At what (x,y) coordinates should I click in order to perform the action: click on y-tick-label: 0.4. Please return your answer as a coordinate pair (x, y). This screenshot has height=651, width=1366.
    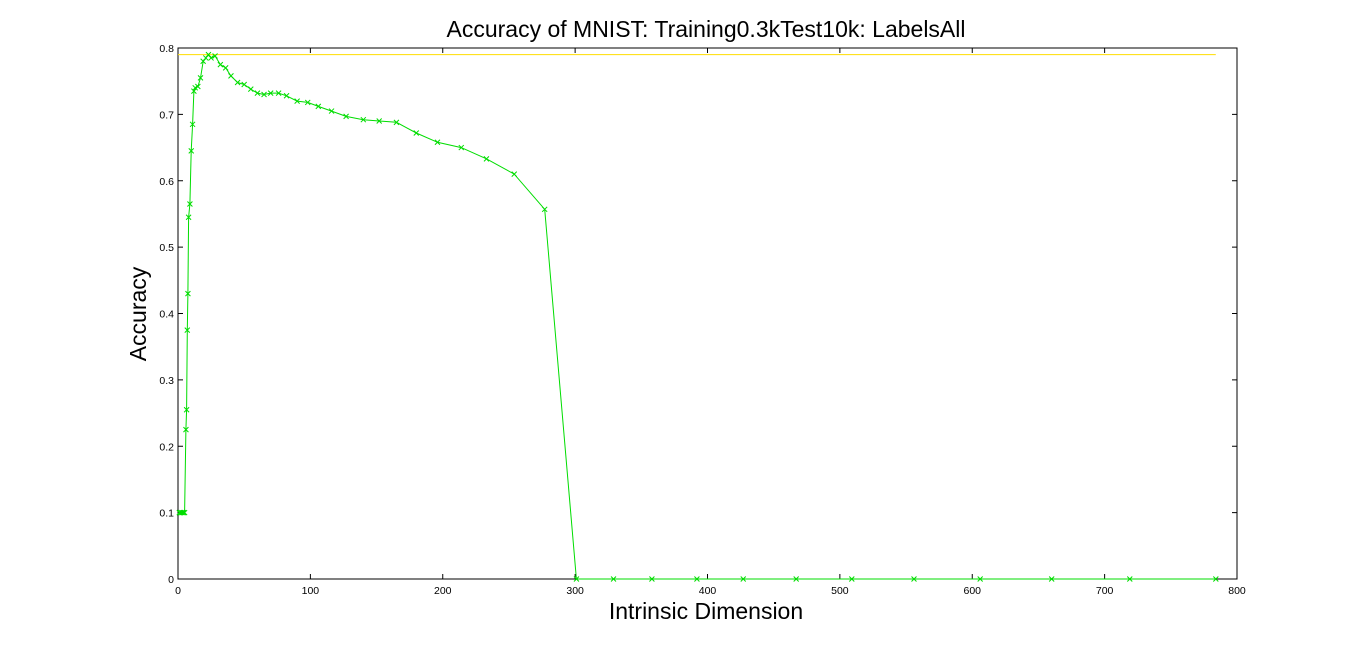
    Looking at the image, I should click on (166, 315).